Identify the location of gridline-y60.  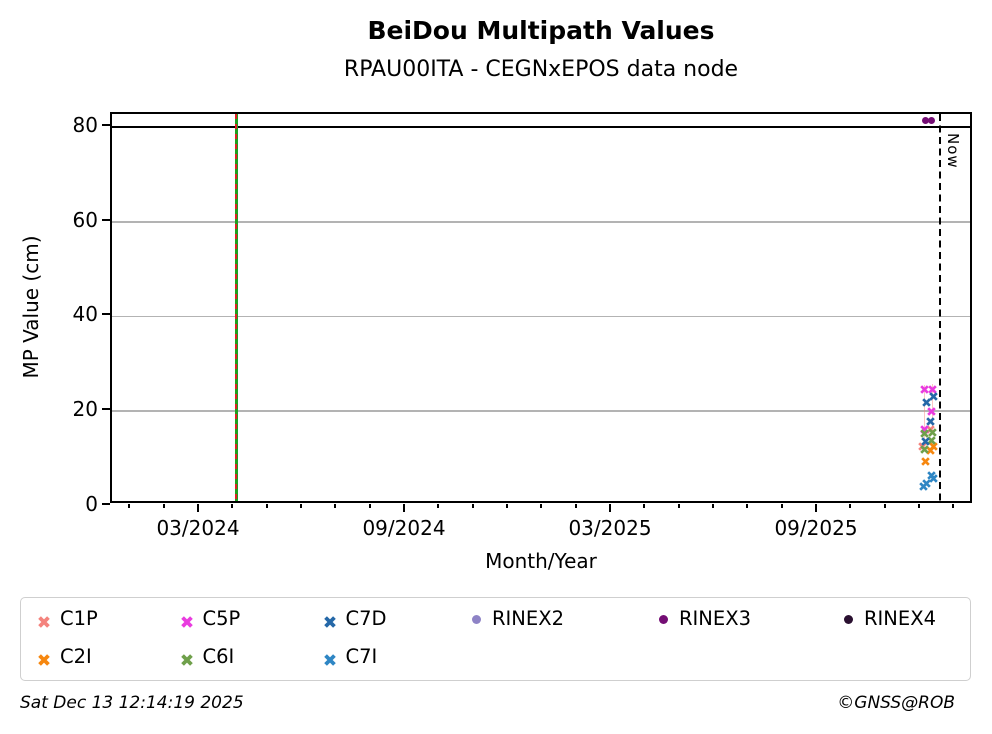
(541, 222).